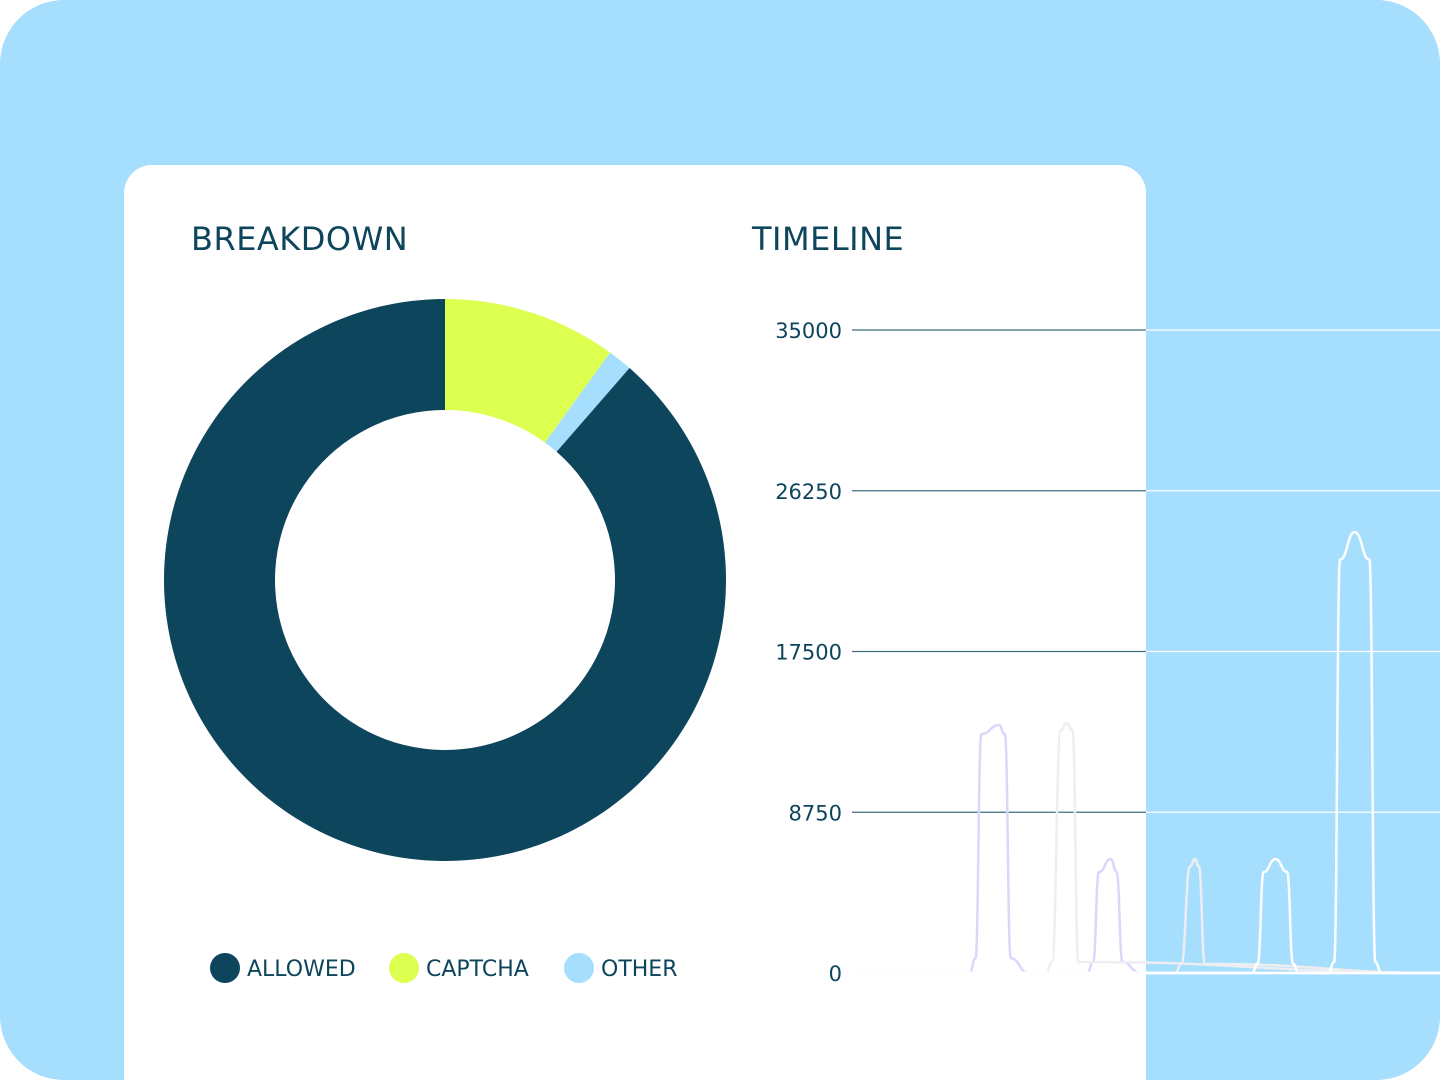 This screenshot has width=1440, height=1080. What do you see at coordinates (808, 492) in the screenshot?
I see `y-tick-label-26250: 26250` at bounding box center [808, 492].